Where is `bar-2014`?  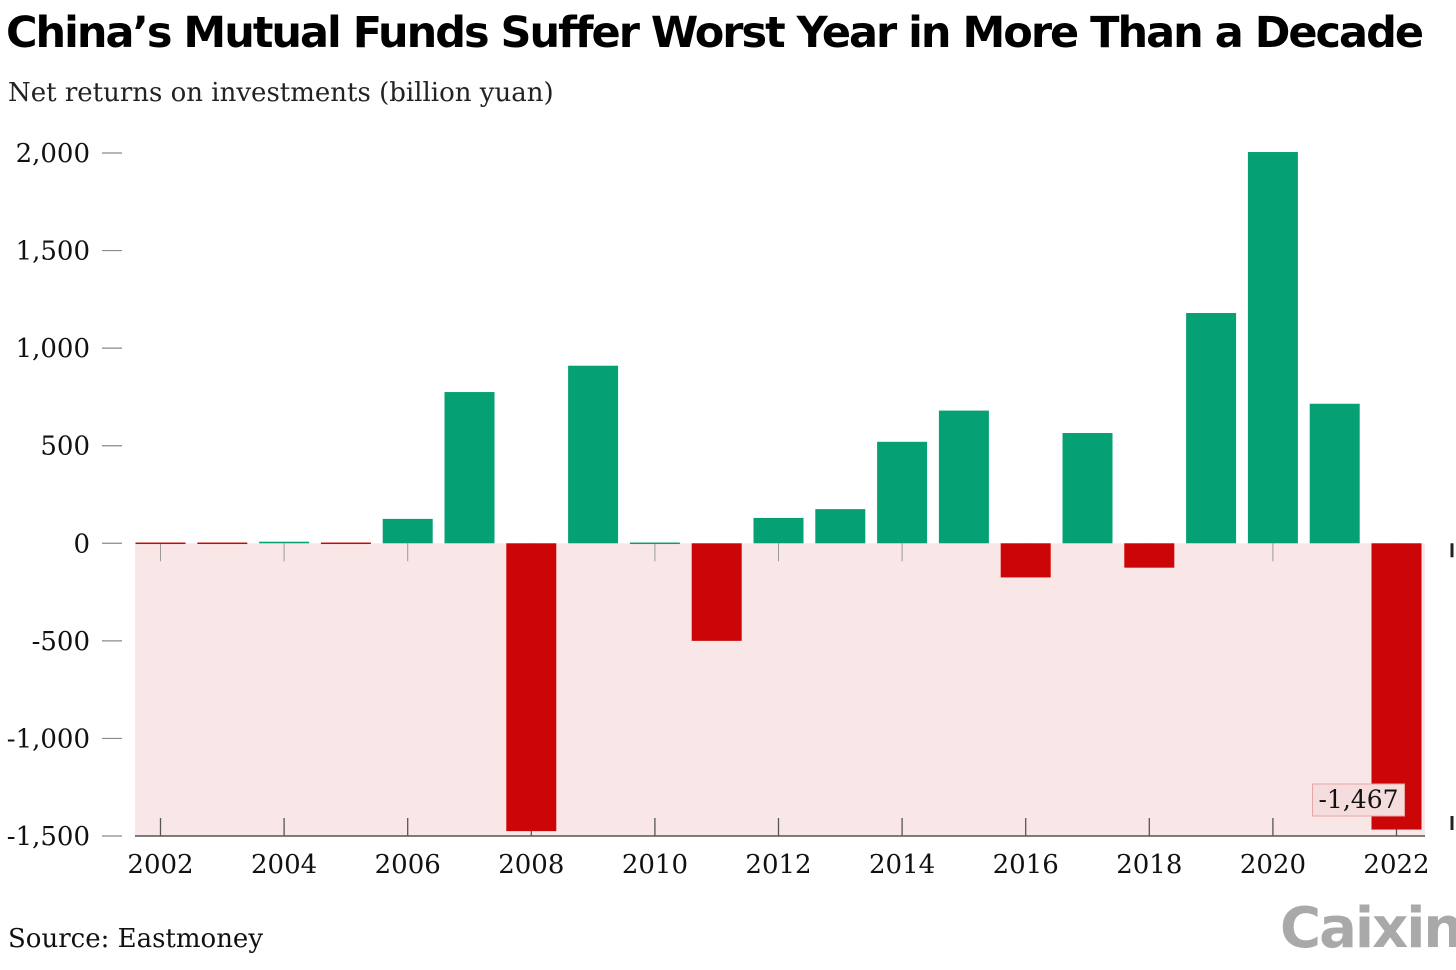
bar-2014 is located at coordinates (902, 492).